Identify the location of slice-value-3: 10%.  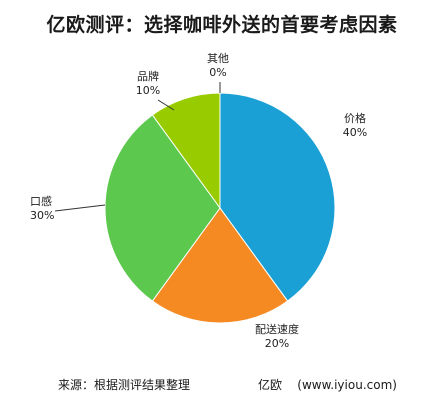
(148, 90).